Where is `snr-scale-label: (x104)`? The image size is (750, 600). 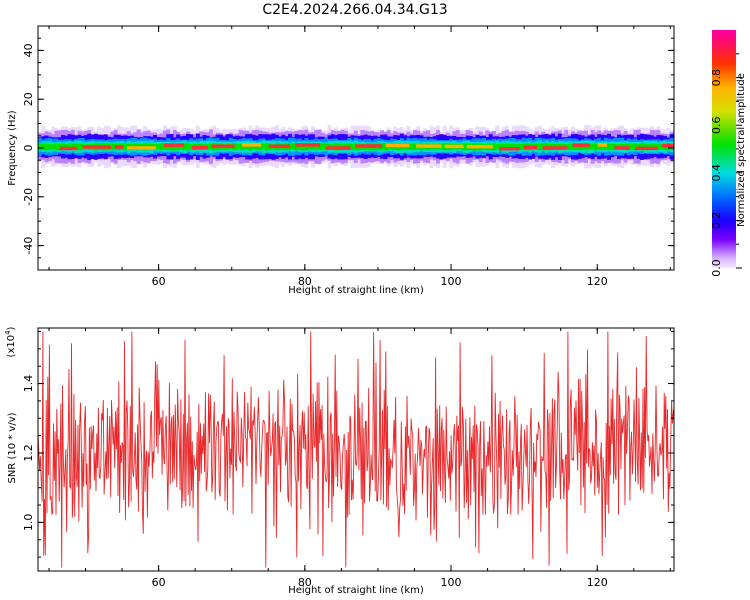 snr-scale-label: (x104) is located at coordinates (10, 341).